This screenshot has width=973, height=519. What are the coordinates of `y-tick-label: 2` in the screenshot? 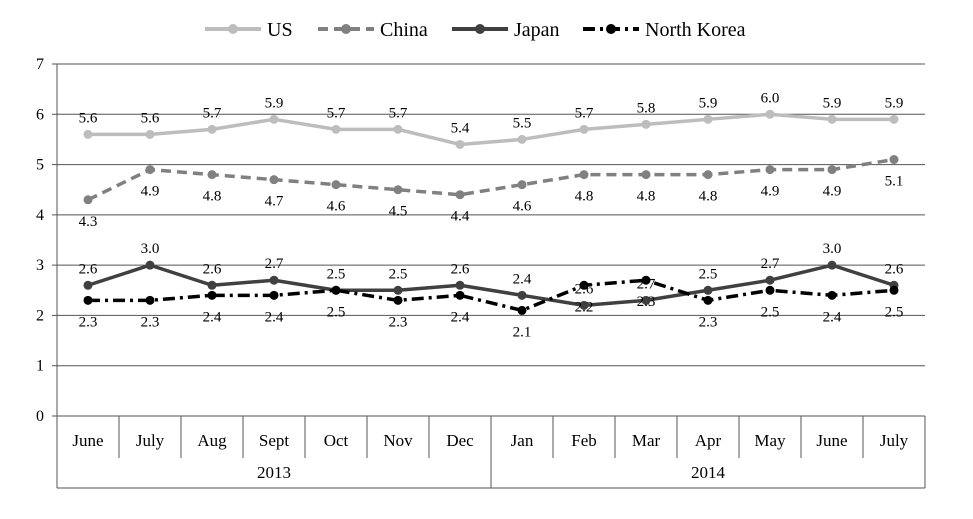 It's located at (40, 315).